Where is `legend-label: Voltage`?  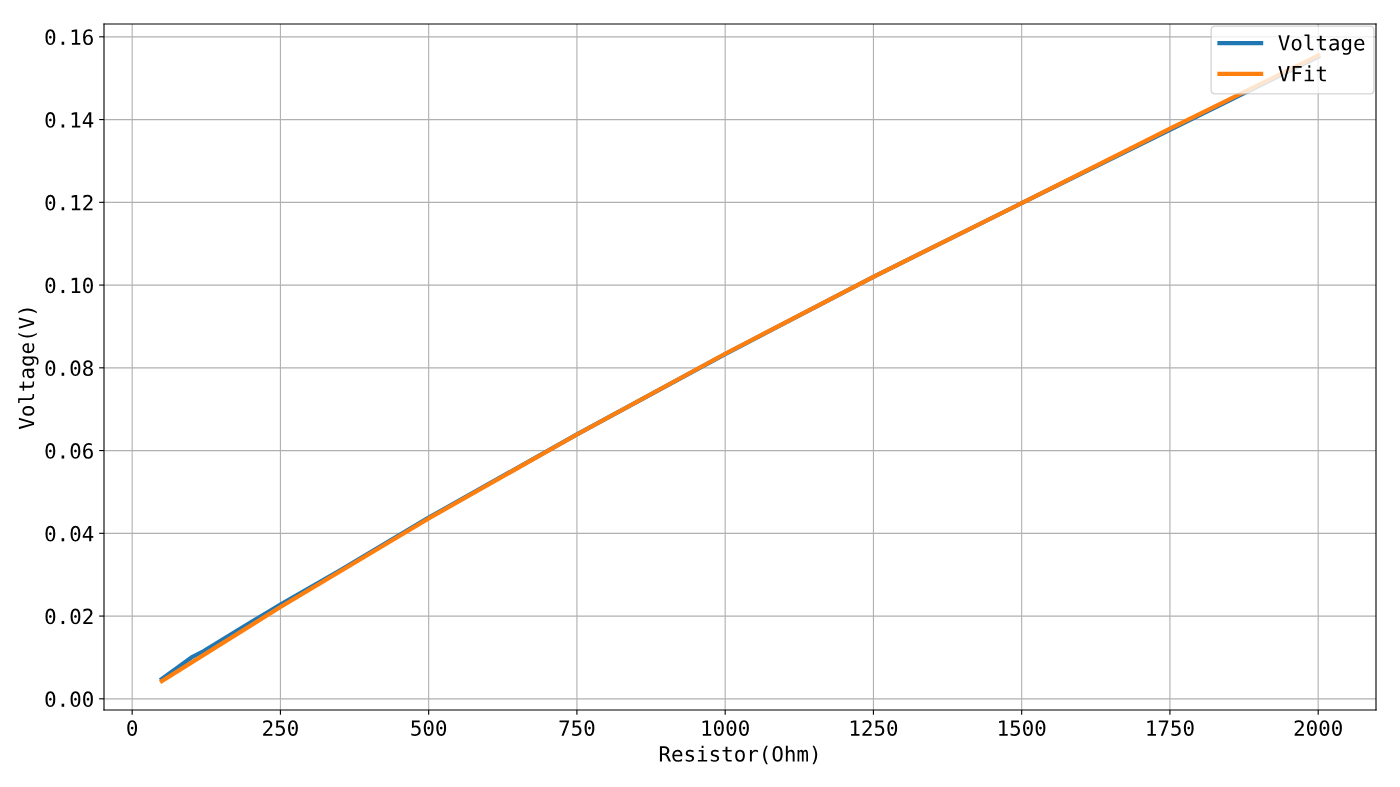
legend-label: Voltage is located at coordinates (1321, 44).